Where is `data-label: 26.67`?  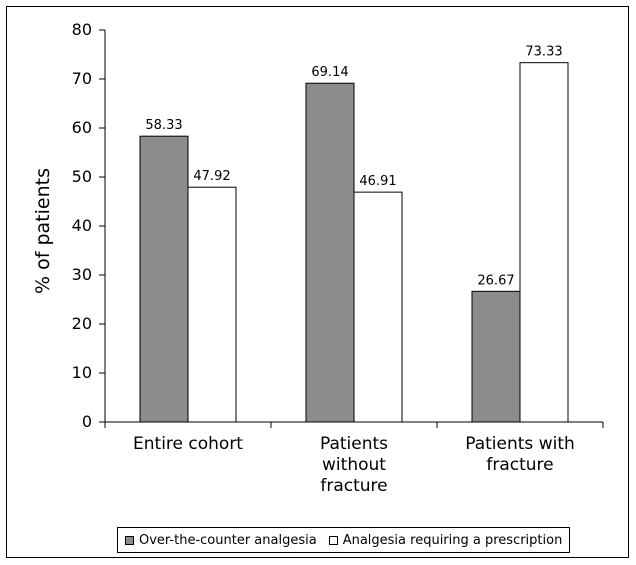 data-label: 26.67 is located at coordinates (495, 280).